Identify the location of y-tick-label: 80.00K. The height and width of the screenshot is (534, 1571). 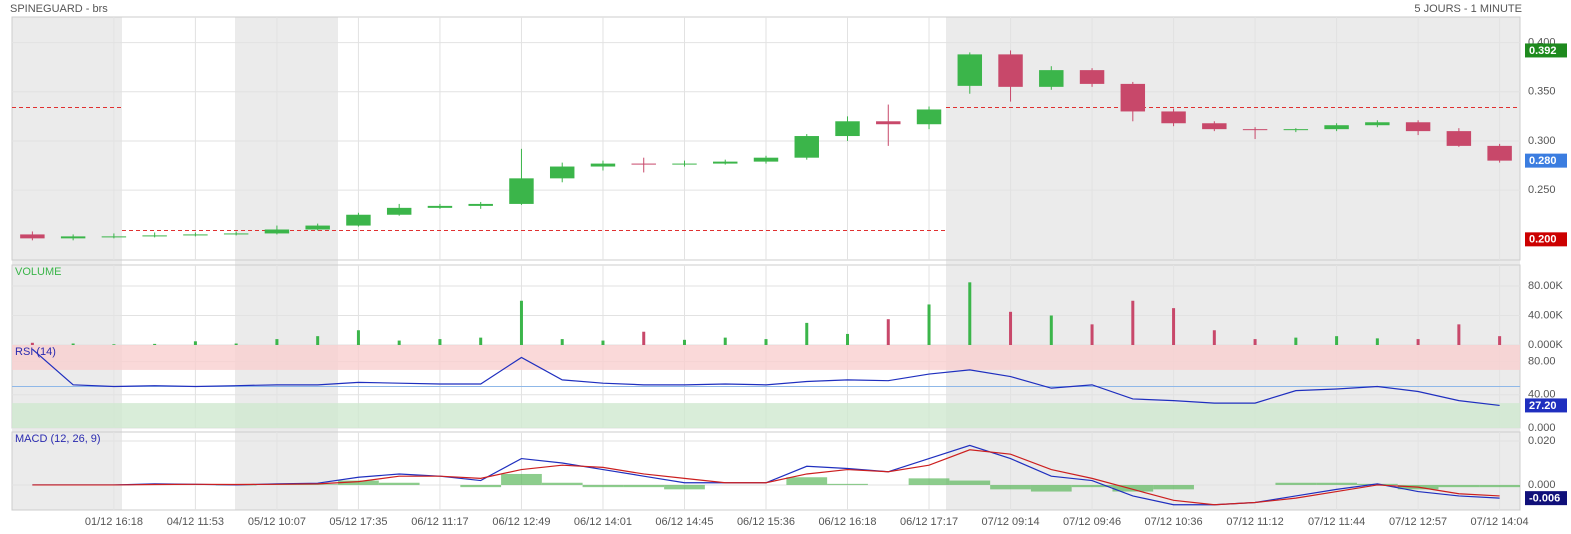
(1546, 286).